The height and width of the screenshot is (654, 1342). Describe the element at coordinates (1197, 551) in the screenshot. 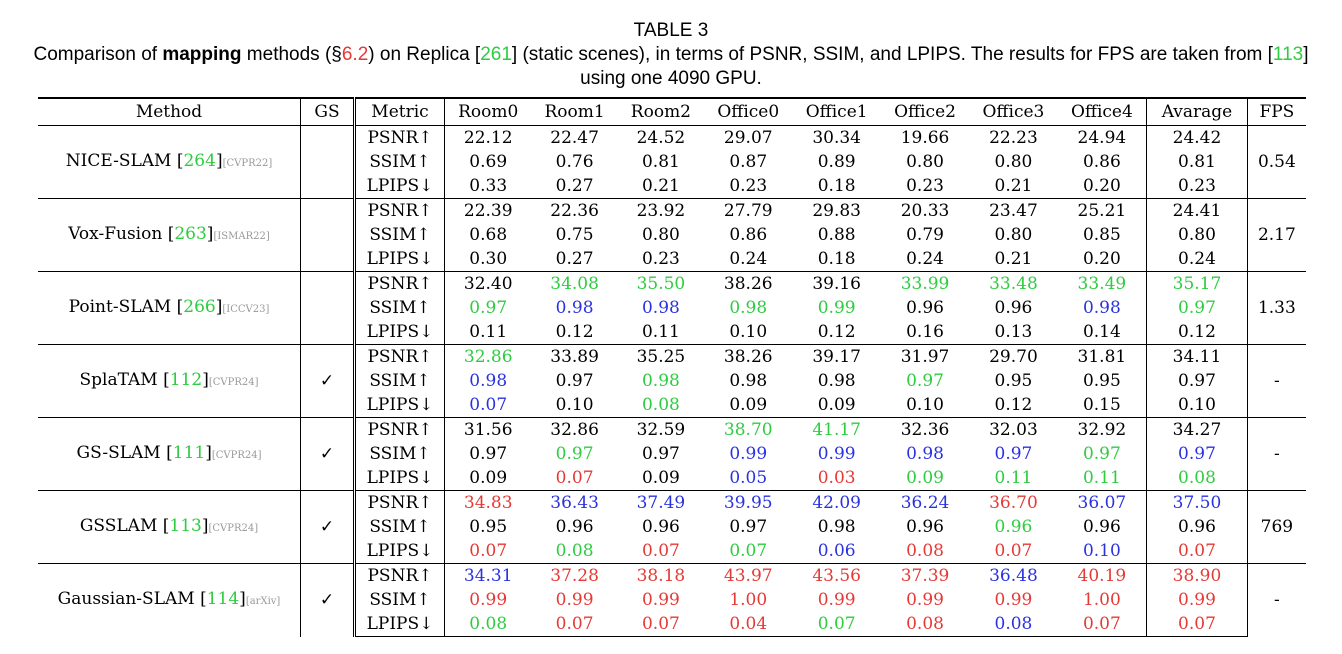

I see `average-value: 0.07` at that location.